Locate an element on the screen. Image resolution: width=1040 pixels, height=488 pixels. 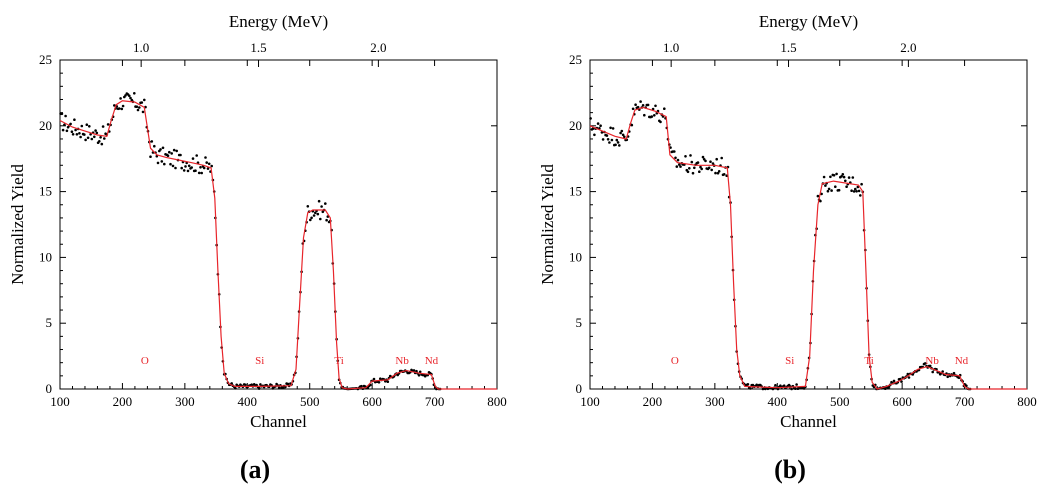
energy-tick-label: 2.0 is located at coordinates (378, 47).